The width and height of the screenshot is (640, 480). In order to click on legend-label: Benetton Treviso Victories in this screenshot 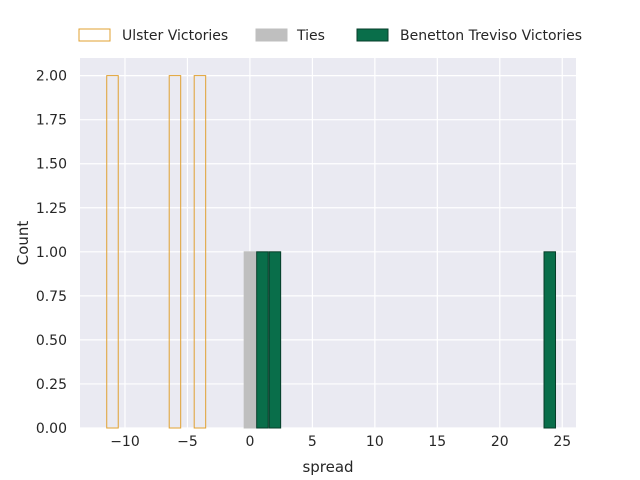, I will do `click(491, 36)`.